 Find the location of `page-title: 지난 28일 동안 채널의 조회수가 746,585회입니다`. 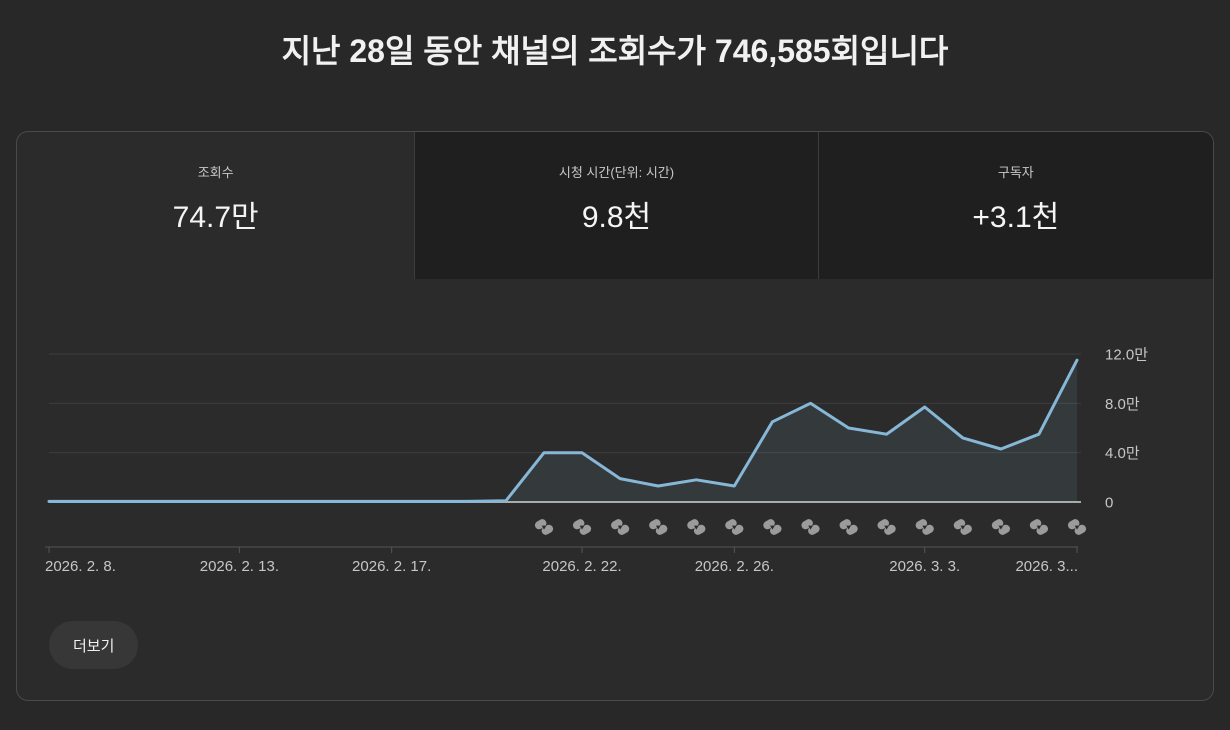

page-title: 지난 28일 동안 채널의 조회수가 746,585회입니다 is located at coordinates (615, 51).